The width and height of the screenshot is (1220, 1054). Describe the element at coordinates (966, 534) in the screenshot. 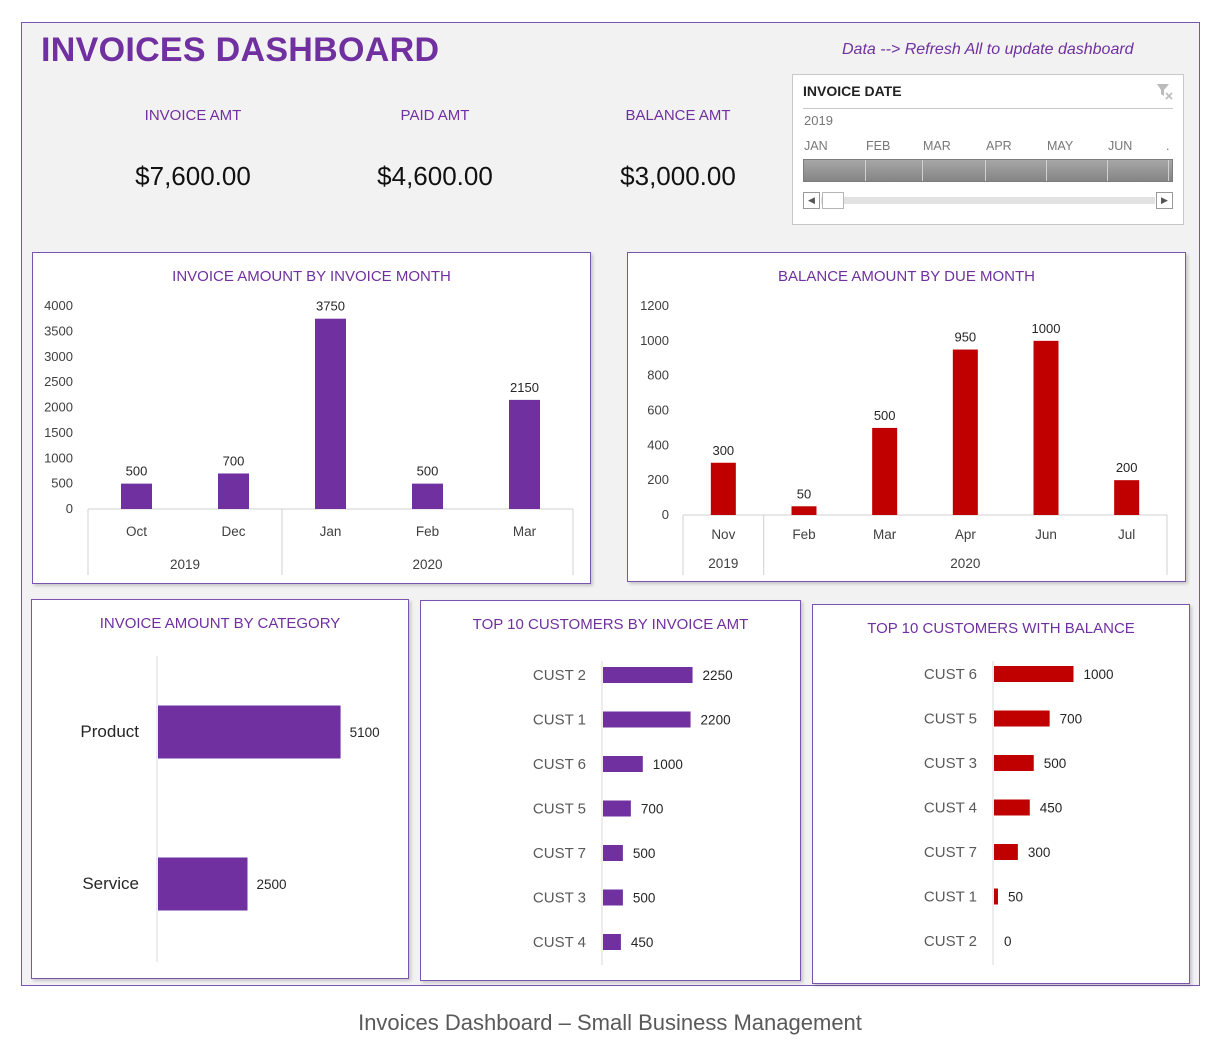

I see `x-tick-label: Apr` at that location.